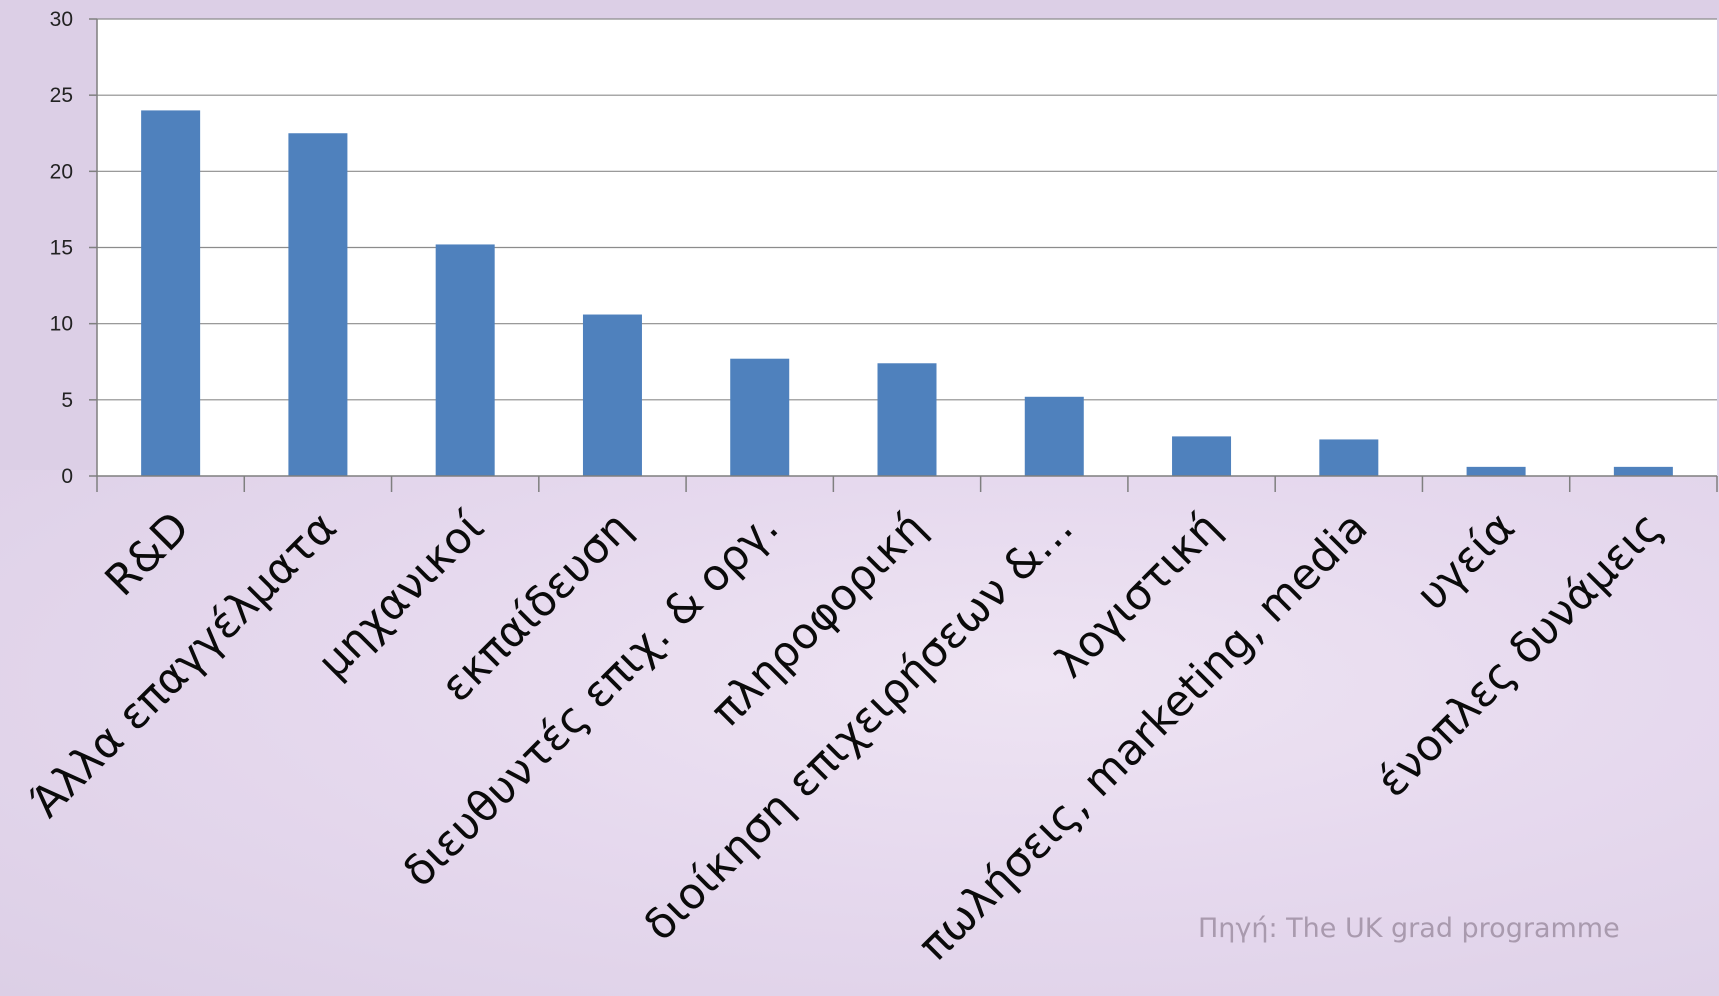 Image resolution: width=1719 pixels, height=996 pixels. Describe the element at coordinates (1519, 654) in the screenshot. I see `x-tick-label: ένοπλες δυνάμεις` at that location.